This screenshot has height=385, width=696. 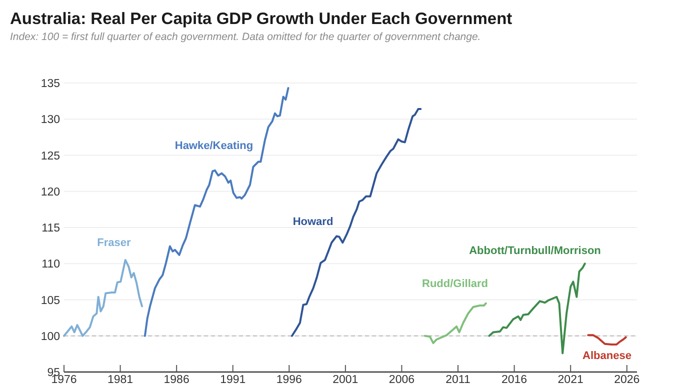 I want to click on y-tick-label: 135, so click(x=50, y=84).